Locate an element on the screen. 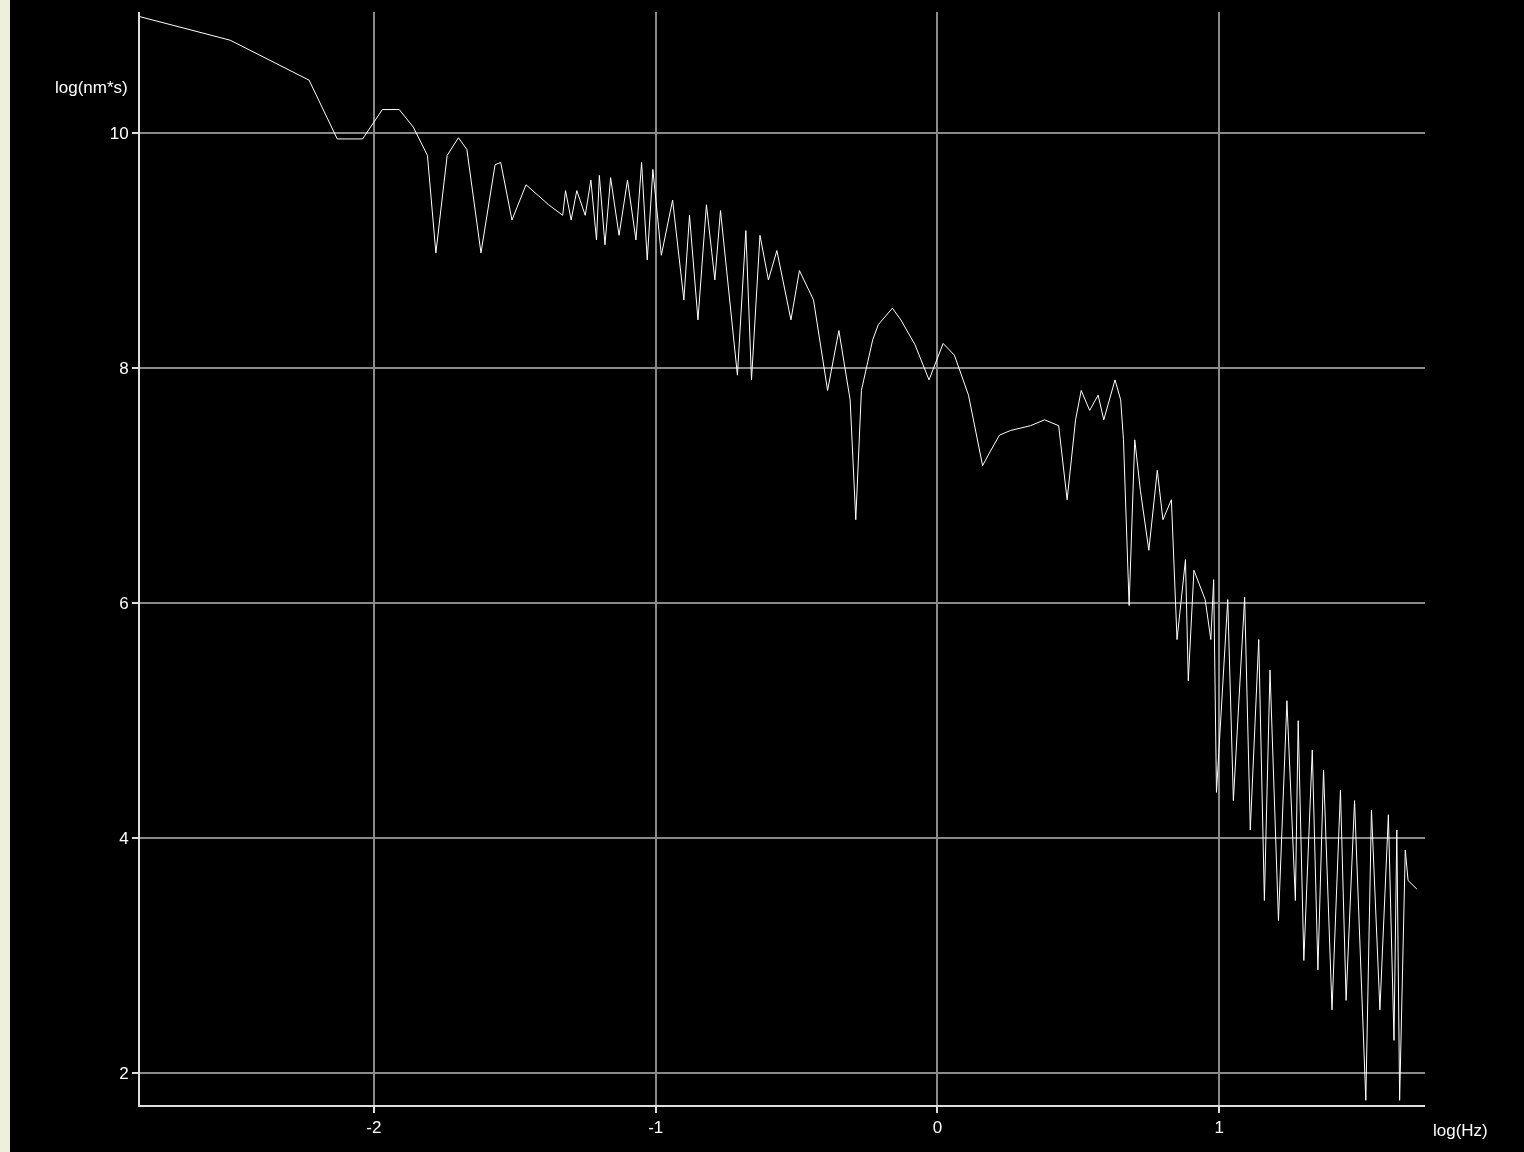 The image size is (1524, 1152). x-tick-label: -2 is located at coordinates (374, 1128).